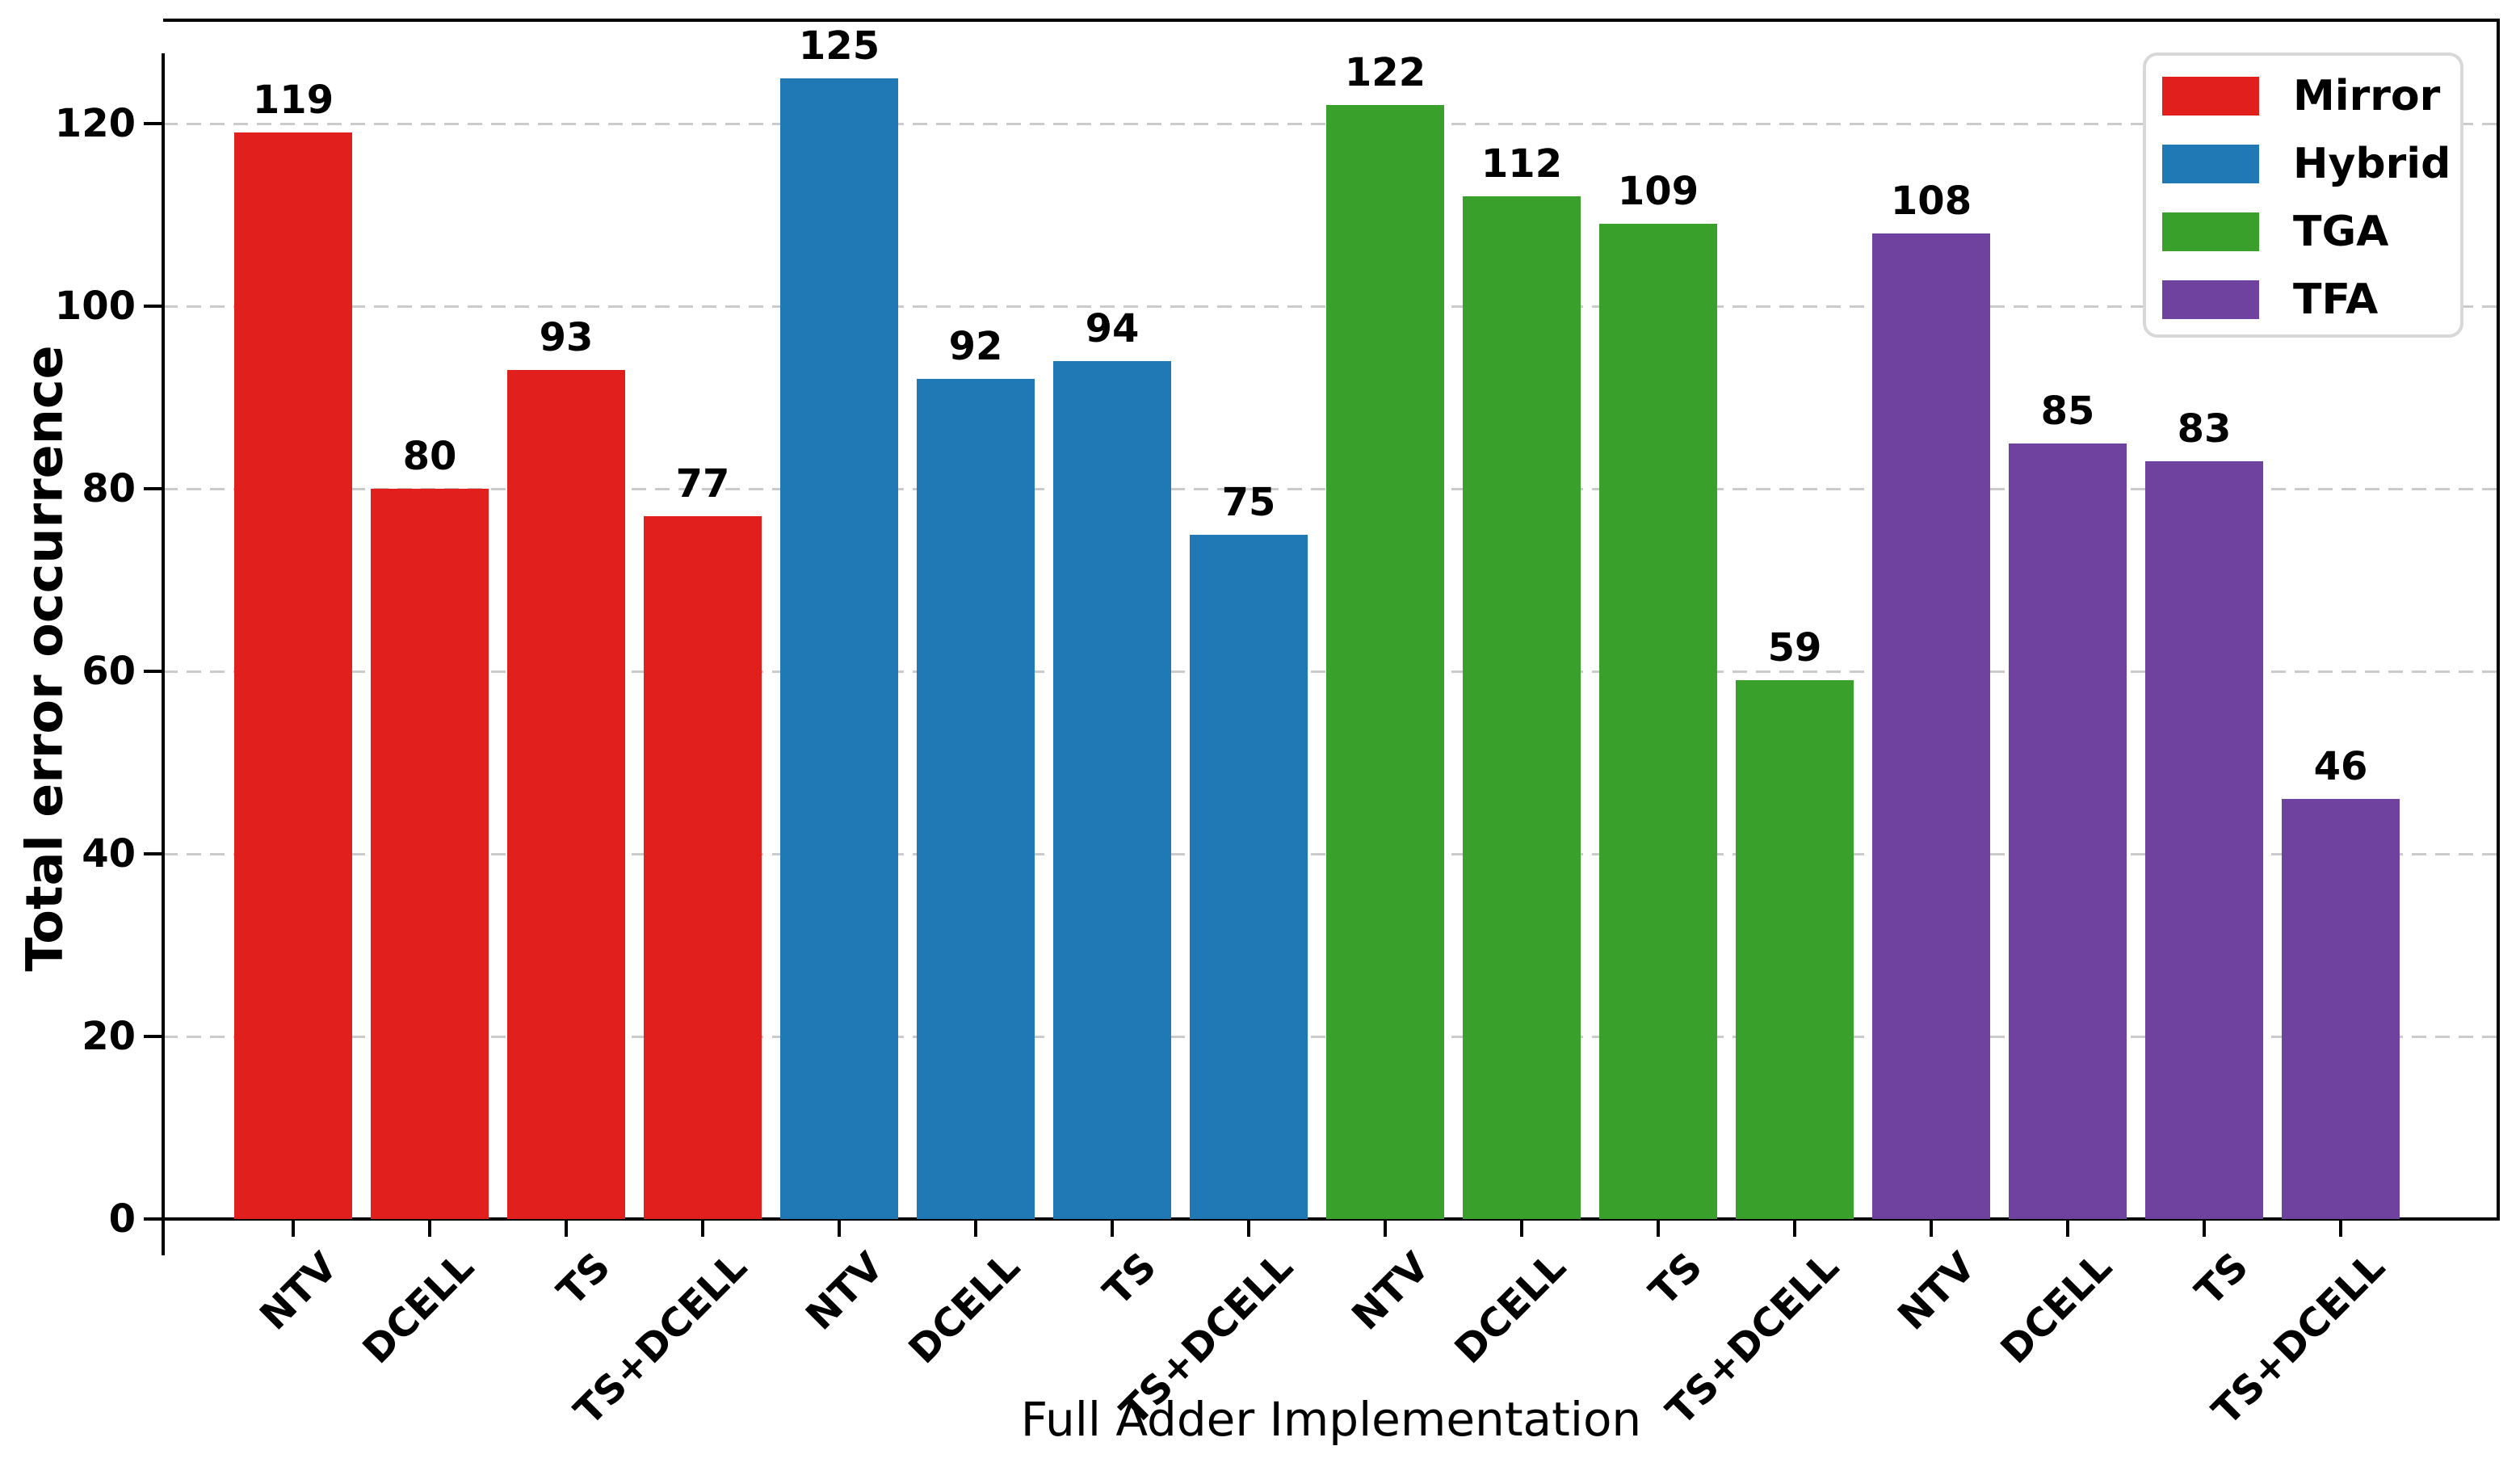 The image size is (2520, 1467). What do you see at coordinates (1113, 328) in the screenshot?
I see `bar-value-label: 94` at bounding box center [1113, 328].